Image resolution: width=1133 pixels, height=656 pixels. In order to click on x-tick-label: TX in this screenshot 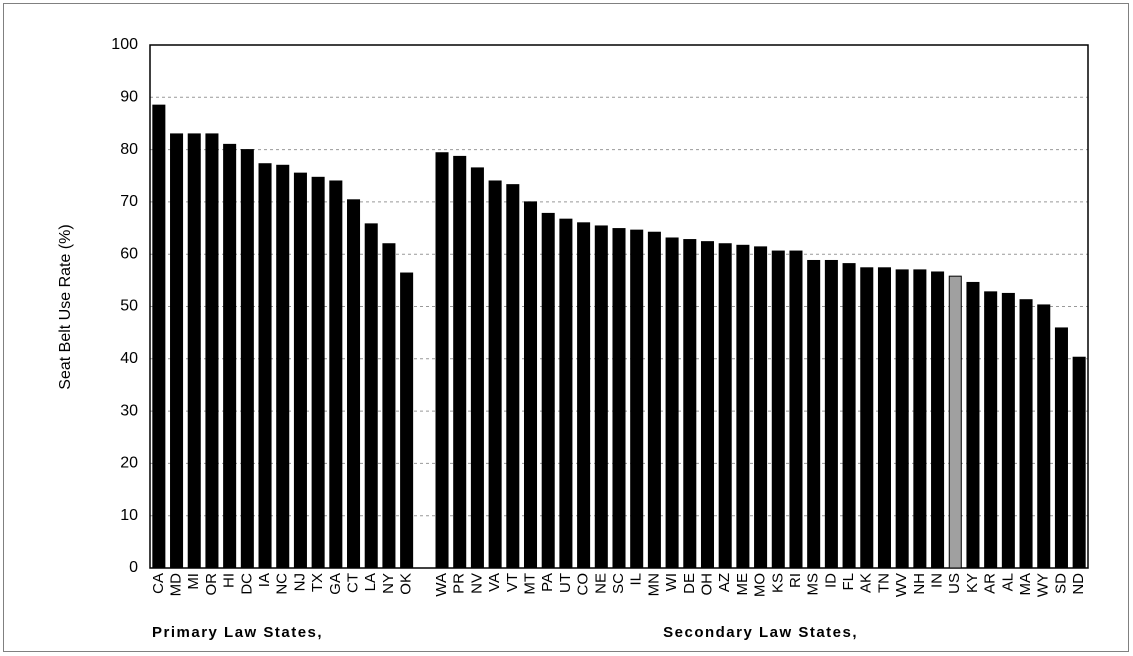, I will do `click(317, 582)`.